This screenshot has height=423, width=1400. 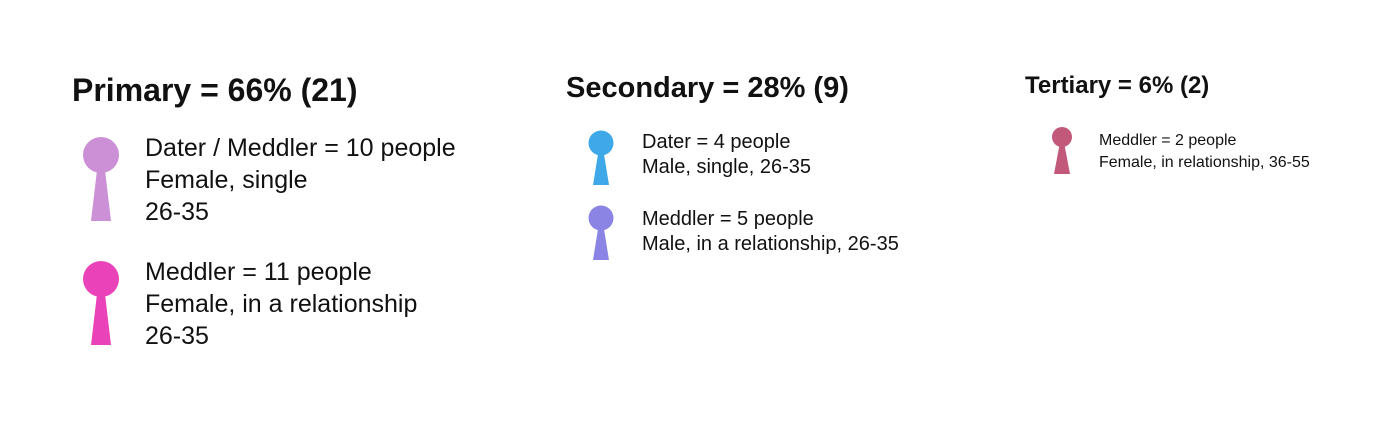 I want to click on persona-title: Meddler = 2 people, so click(x=1168, y=140).